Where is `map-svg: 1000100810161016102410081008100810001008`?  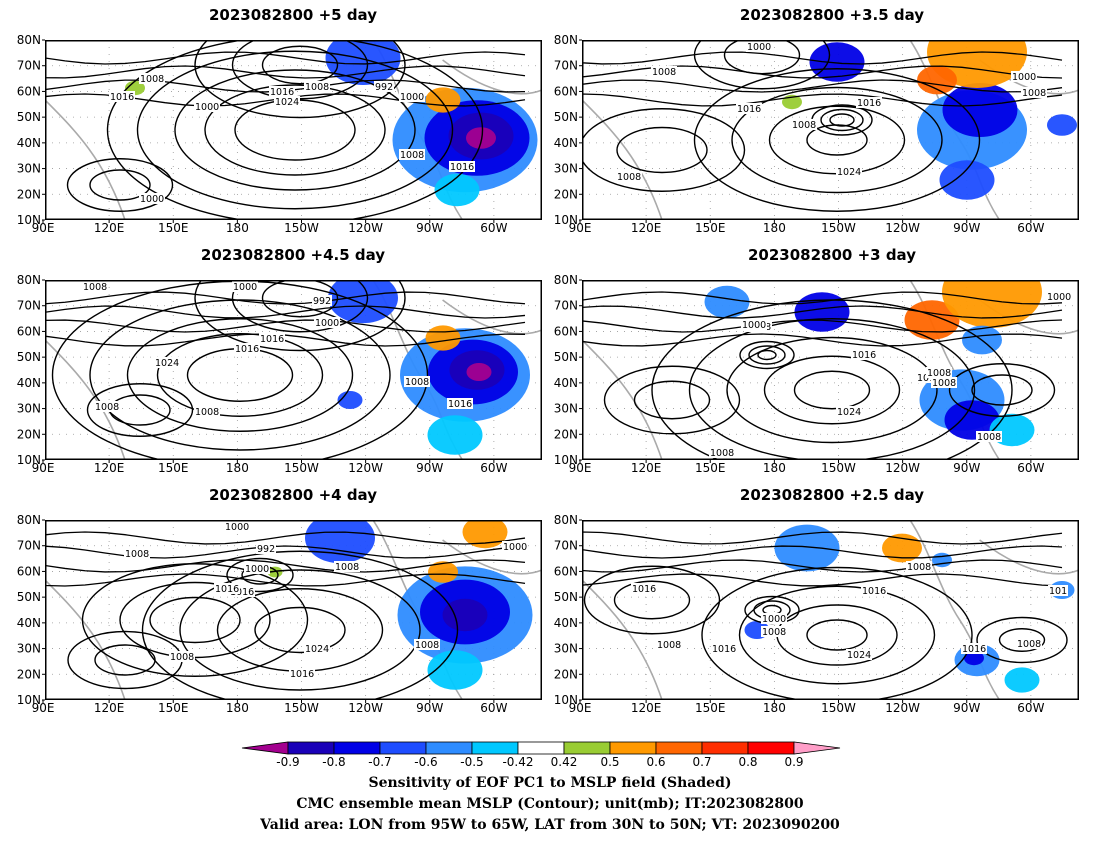 map-svg: 1000100810161016102410081008100810001008 is located at coordinates (830, 370).